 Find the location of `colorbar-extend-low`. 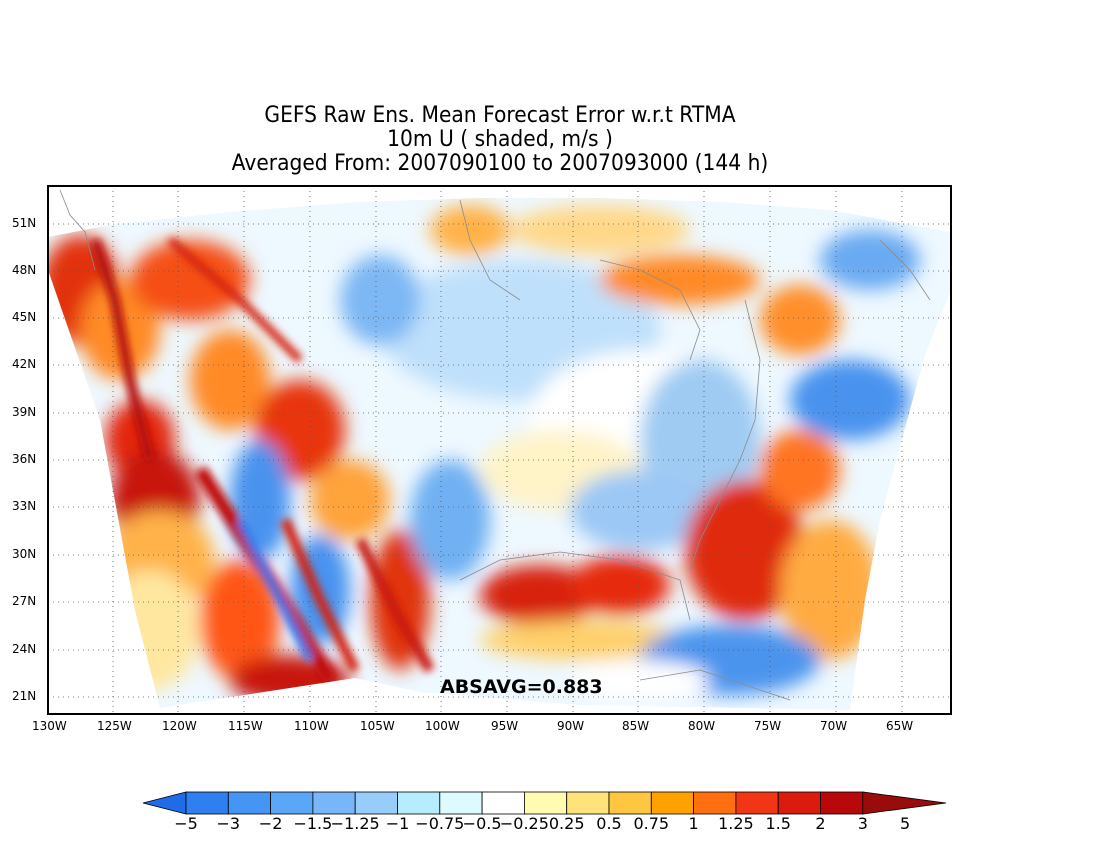

colorbar-extend-low is located at coordinates (164, 803).